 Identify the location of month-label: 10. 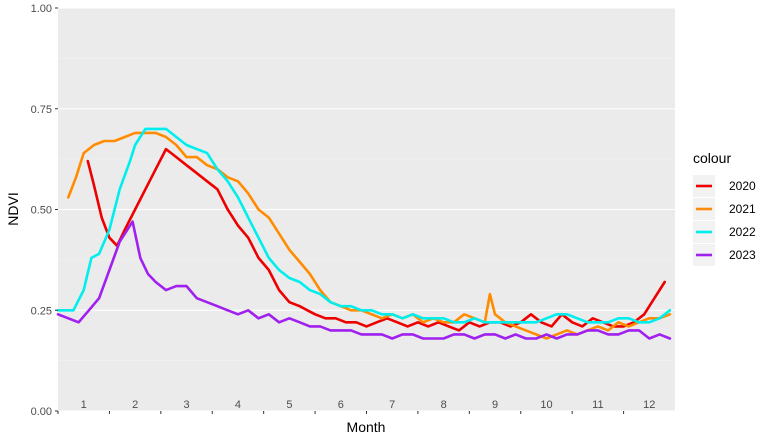
(546, 405).